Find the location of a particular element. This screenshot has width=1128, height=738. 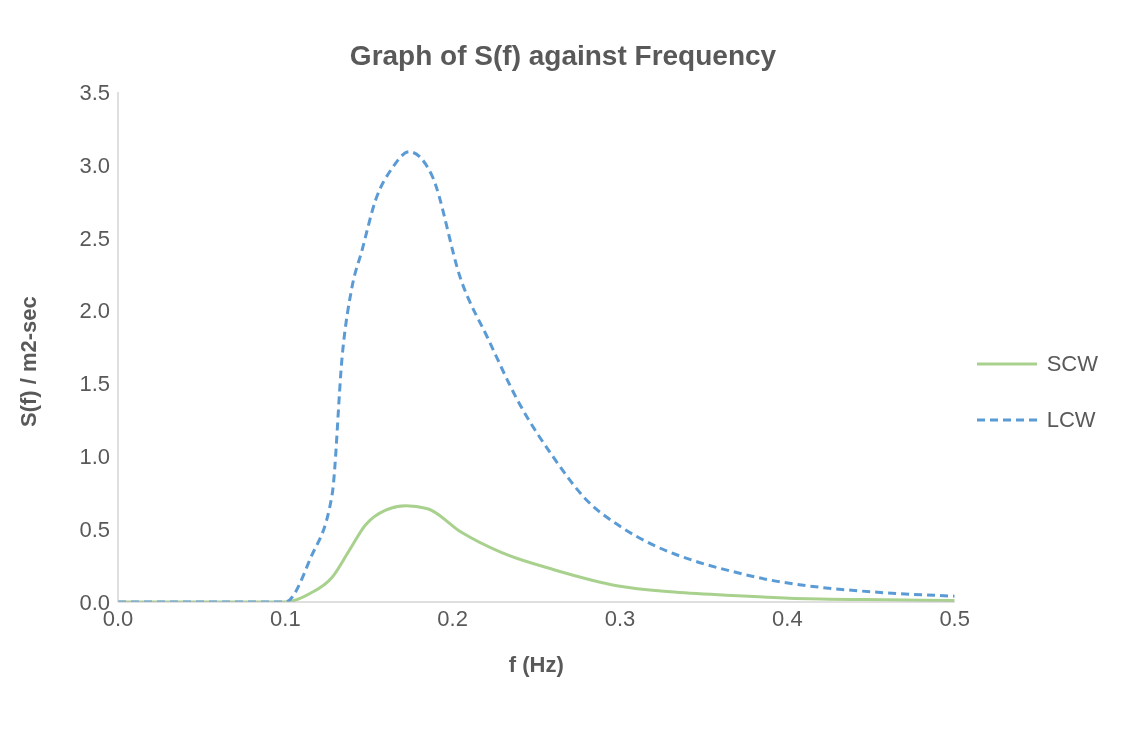

x-tick-label: 0.1 is located at coordinates (285, 618).